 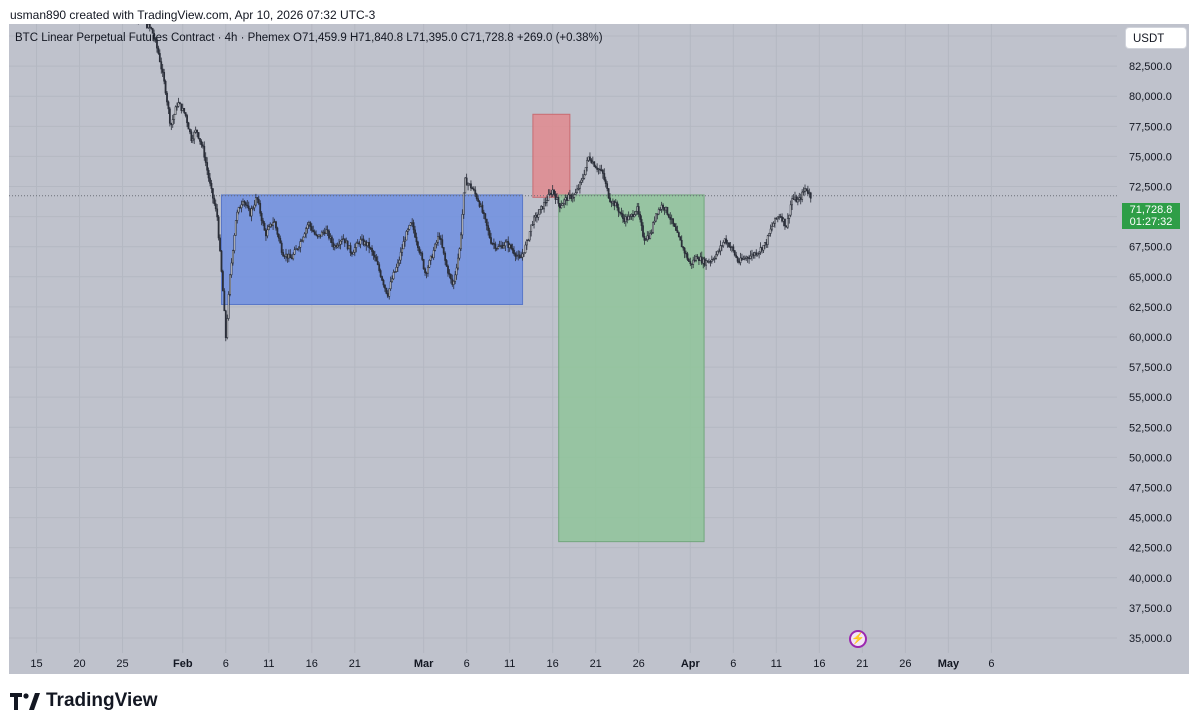 What do you see at coordinates (551, 155) in the screenshot?
I see `zone-sweep` at bounding box center [551, 155].